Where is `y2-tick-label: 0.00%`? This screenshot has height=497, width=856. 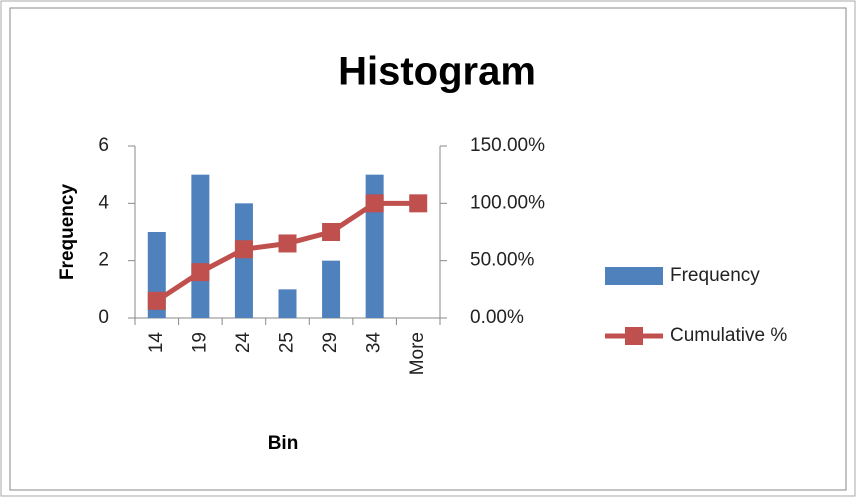 y2-tick-label: 0.00% is located at coordinates (497, 317).